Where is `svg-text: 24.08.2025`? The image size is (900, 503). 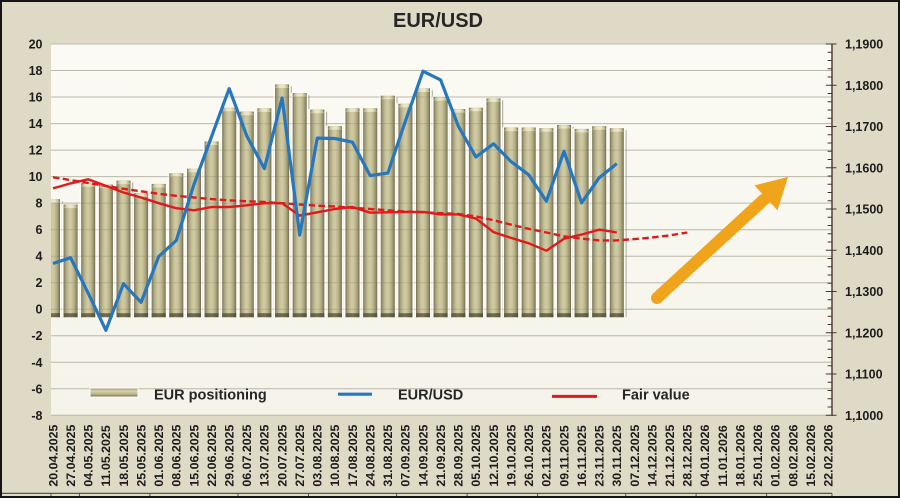 svg-text: 24.08.2025 is located at coordinates (371, 455).